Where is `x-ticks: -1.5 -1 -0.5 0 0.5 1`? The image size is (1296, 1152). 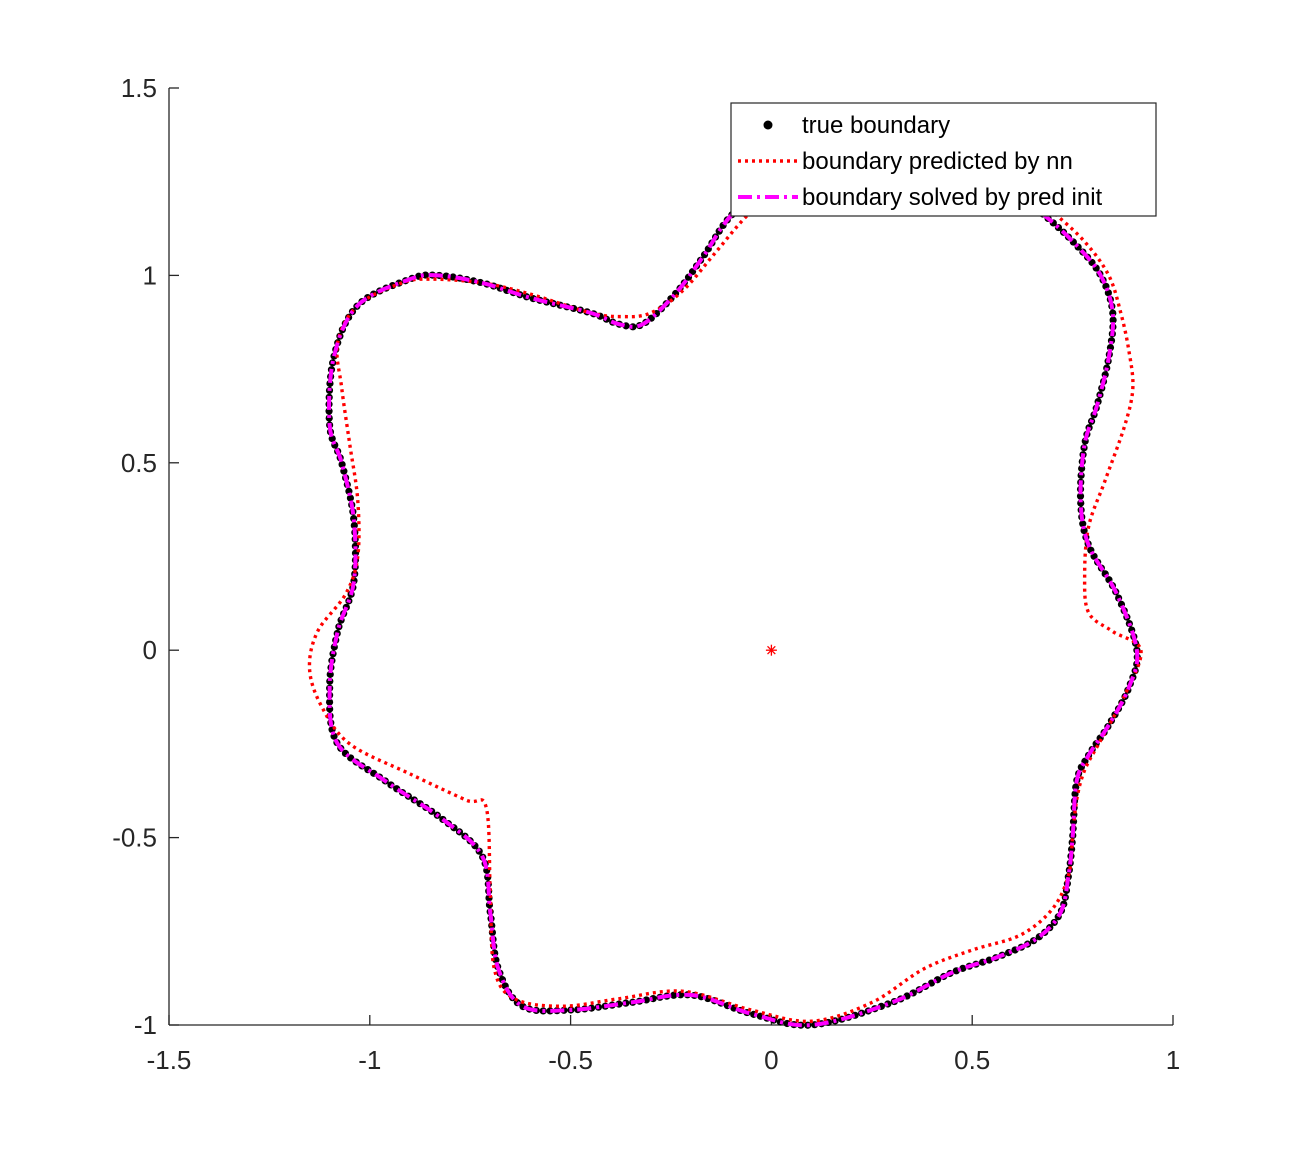 x-ticks: -1.5 -1 -0.5 0 0.5 1 is located at coordinates (663, 1045).